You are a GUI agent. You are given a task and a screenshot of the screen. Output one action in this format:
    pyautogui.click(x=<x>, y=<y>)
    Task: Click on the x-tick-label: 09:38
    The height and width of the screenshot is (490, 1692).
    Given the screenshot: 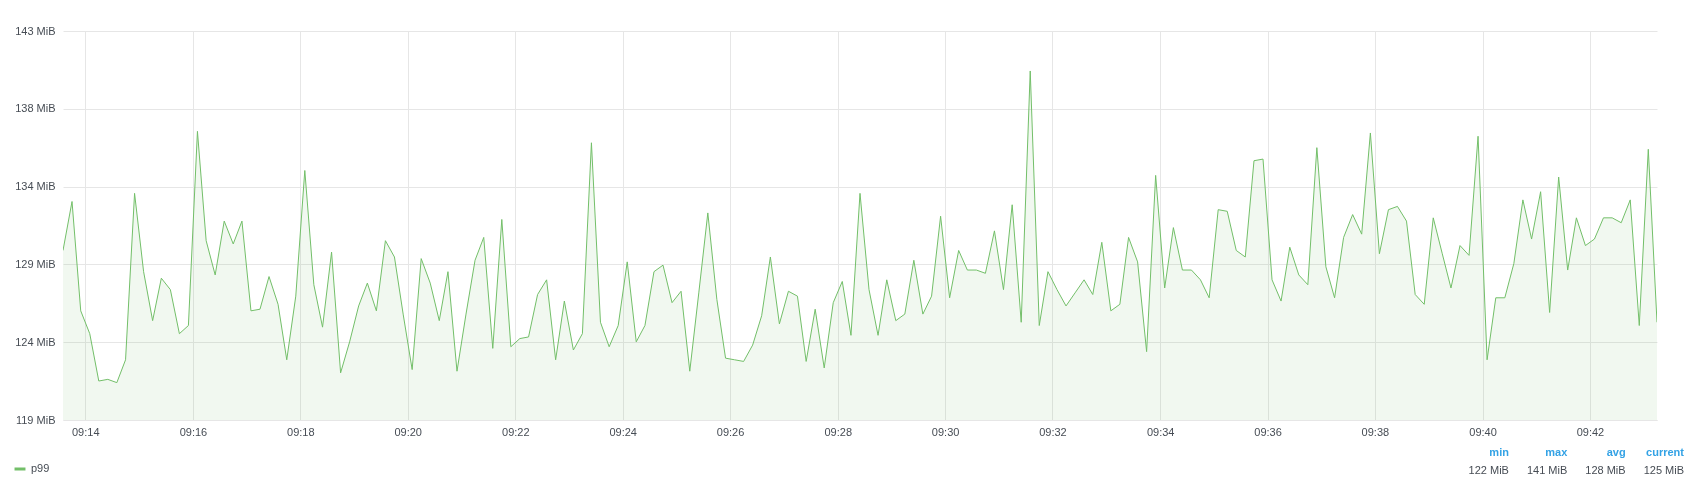 What is the action you would take?
    pyautogui.click(x=1375, y=431)
    